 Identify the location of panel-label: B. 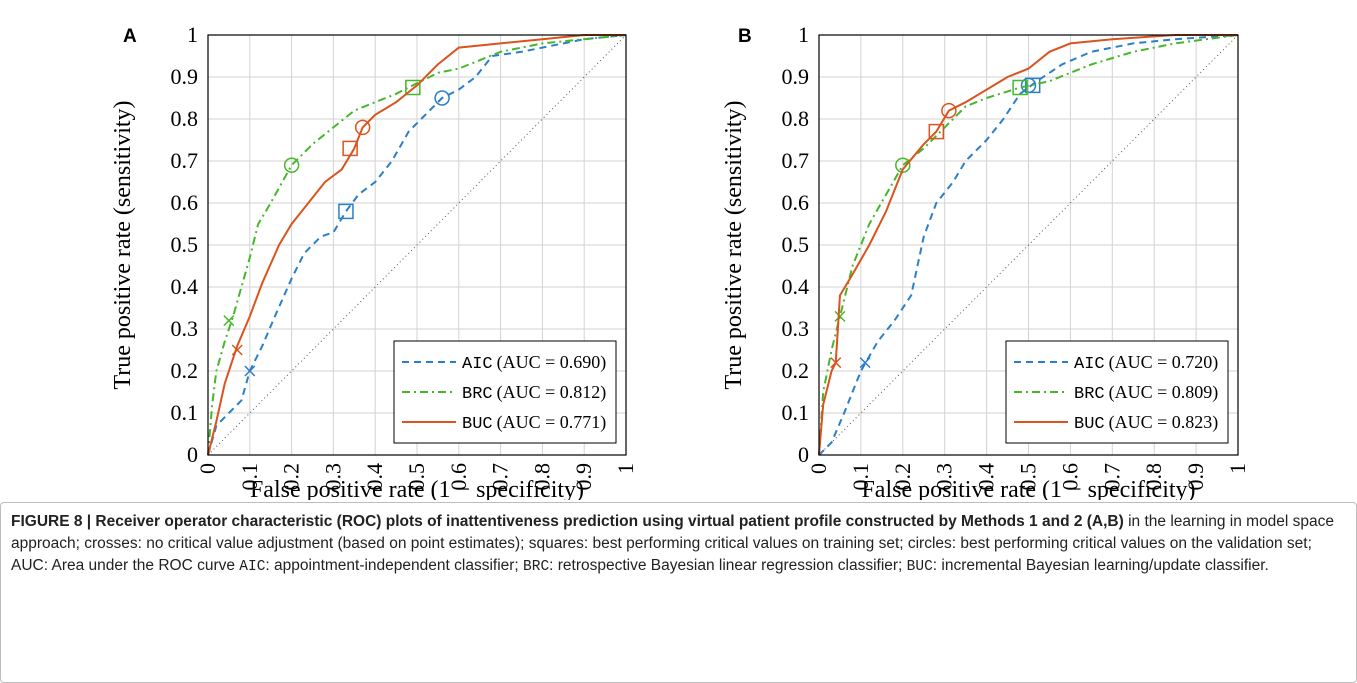
(745, 36).